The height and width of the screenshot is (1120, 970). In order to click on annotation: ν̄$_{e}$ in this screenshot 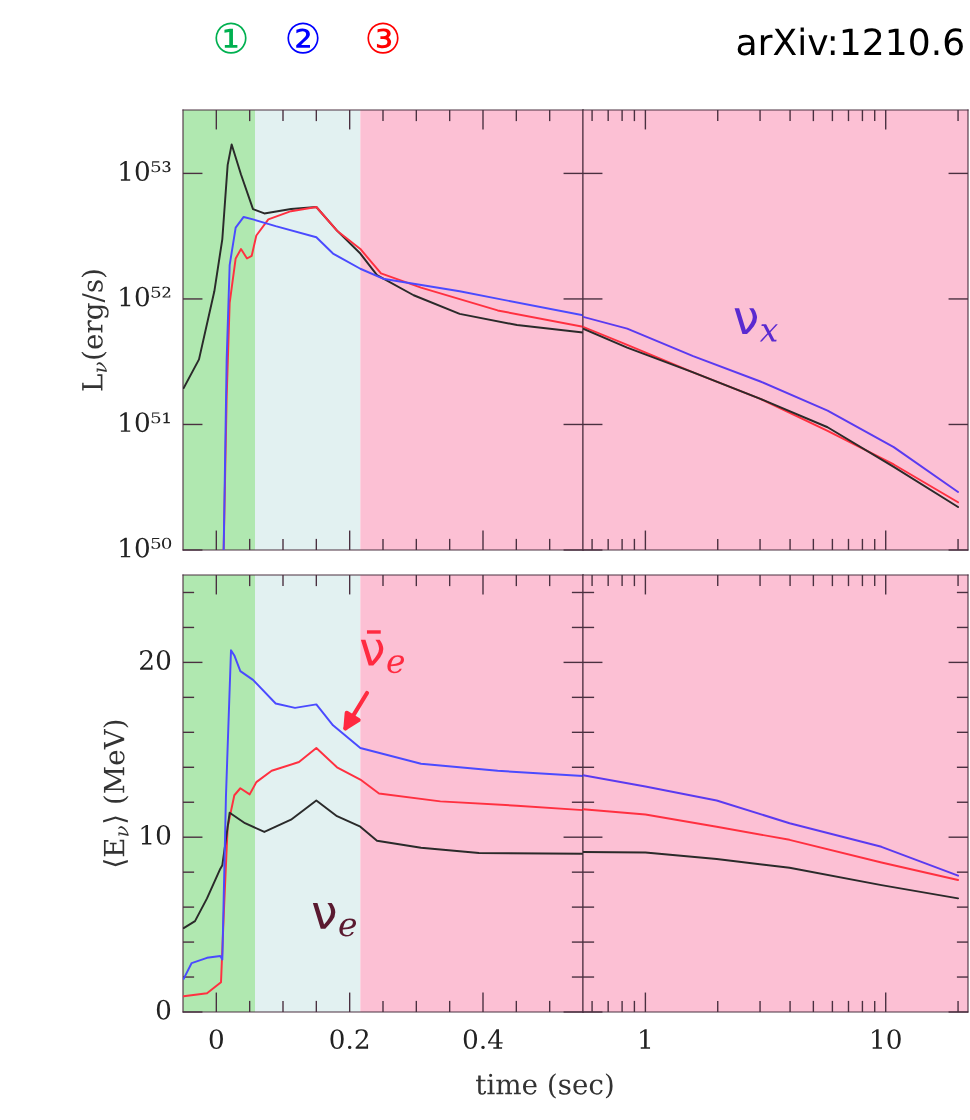, I will do `click(382, 652)`.